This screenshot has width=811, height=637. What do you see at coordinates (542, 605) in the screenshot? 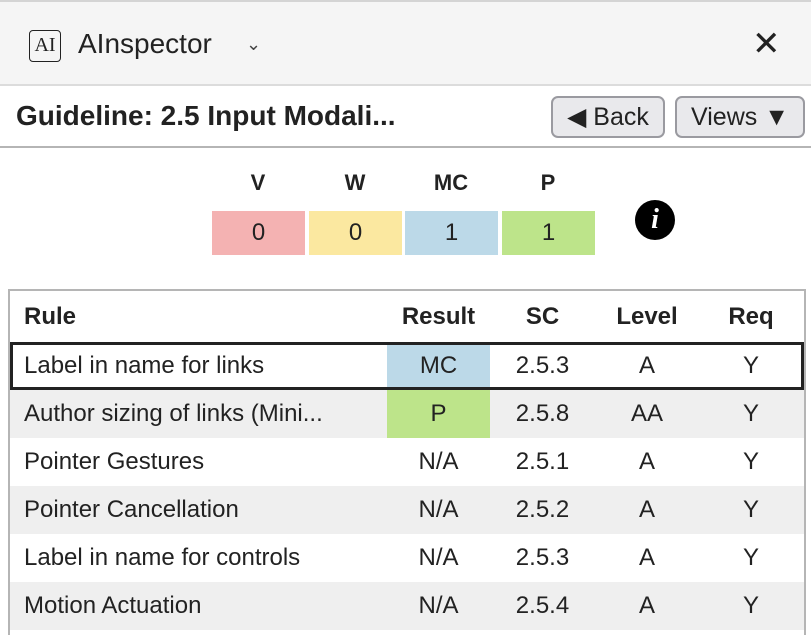
I see `sc-cell: 2.5.4` at bounding box center [542, 605].